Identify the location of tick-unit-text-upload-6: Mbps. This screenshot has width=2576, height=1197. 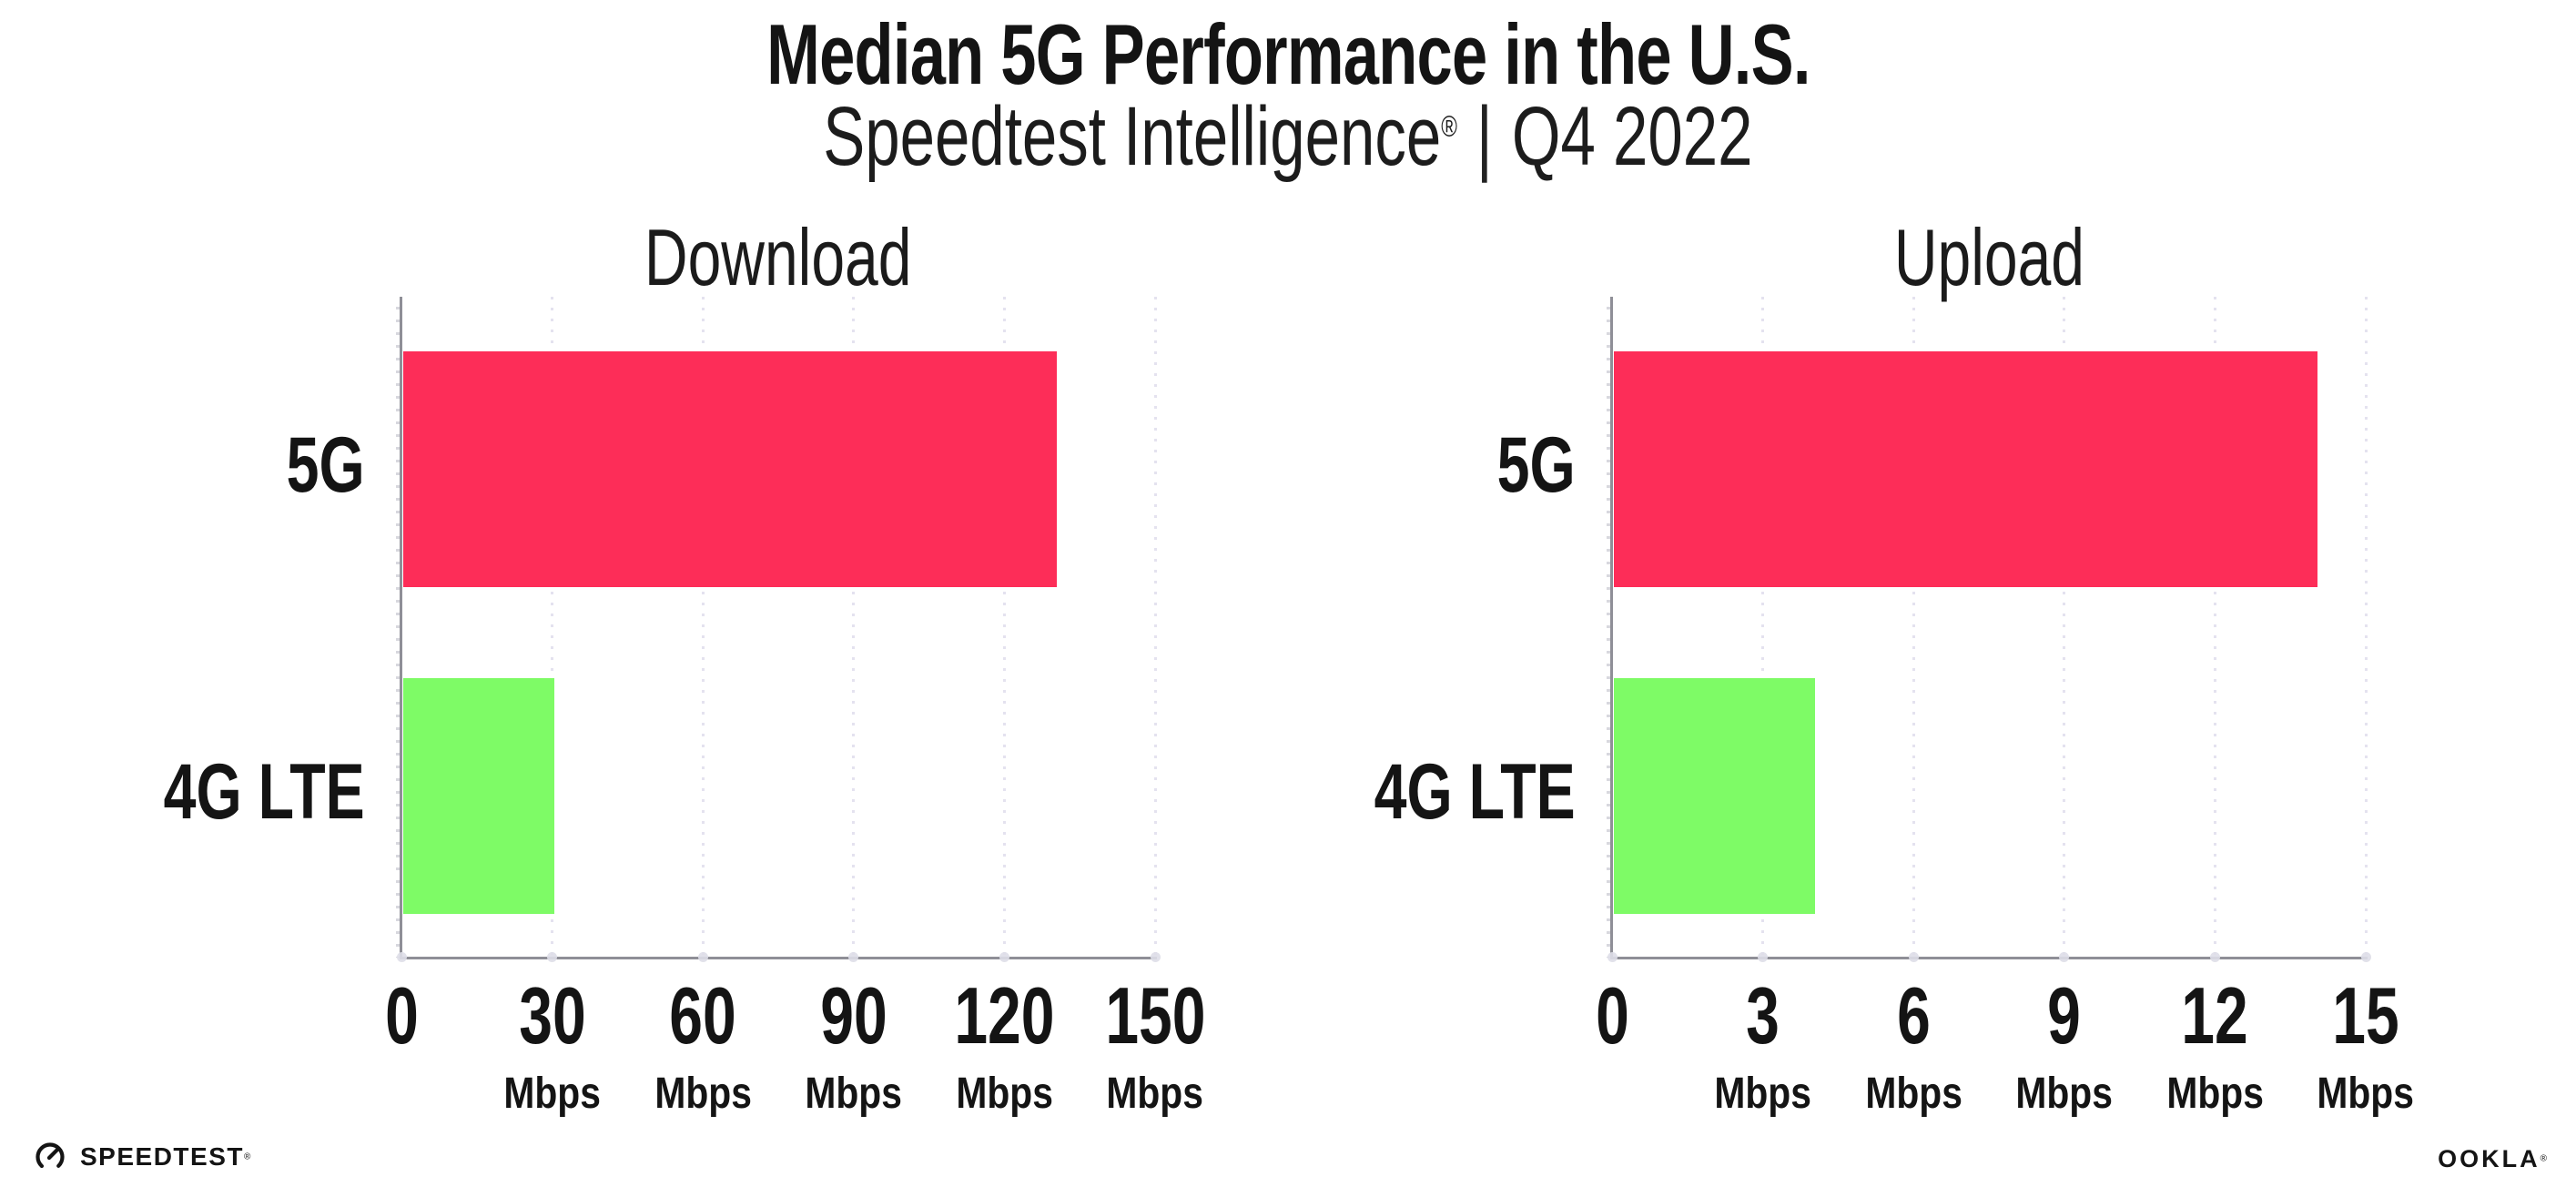
(1913, 1094).